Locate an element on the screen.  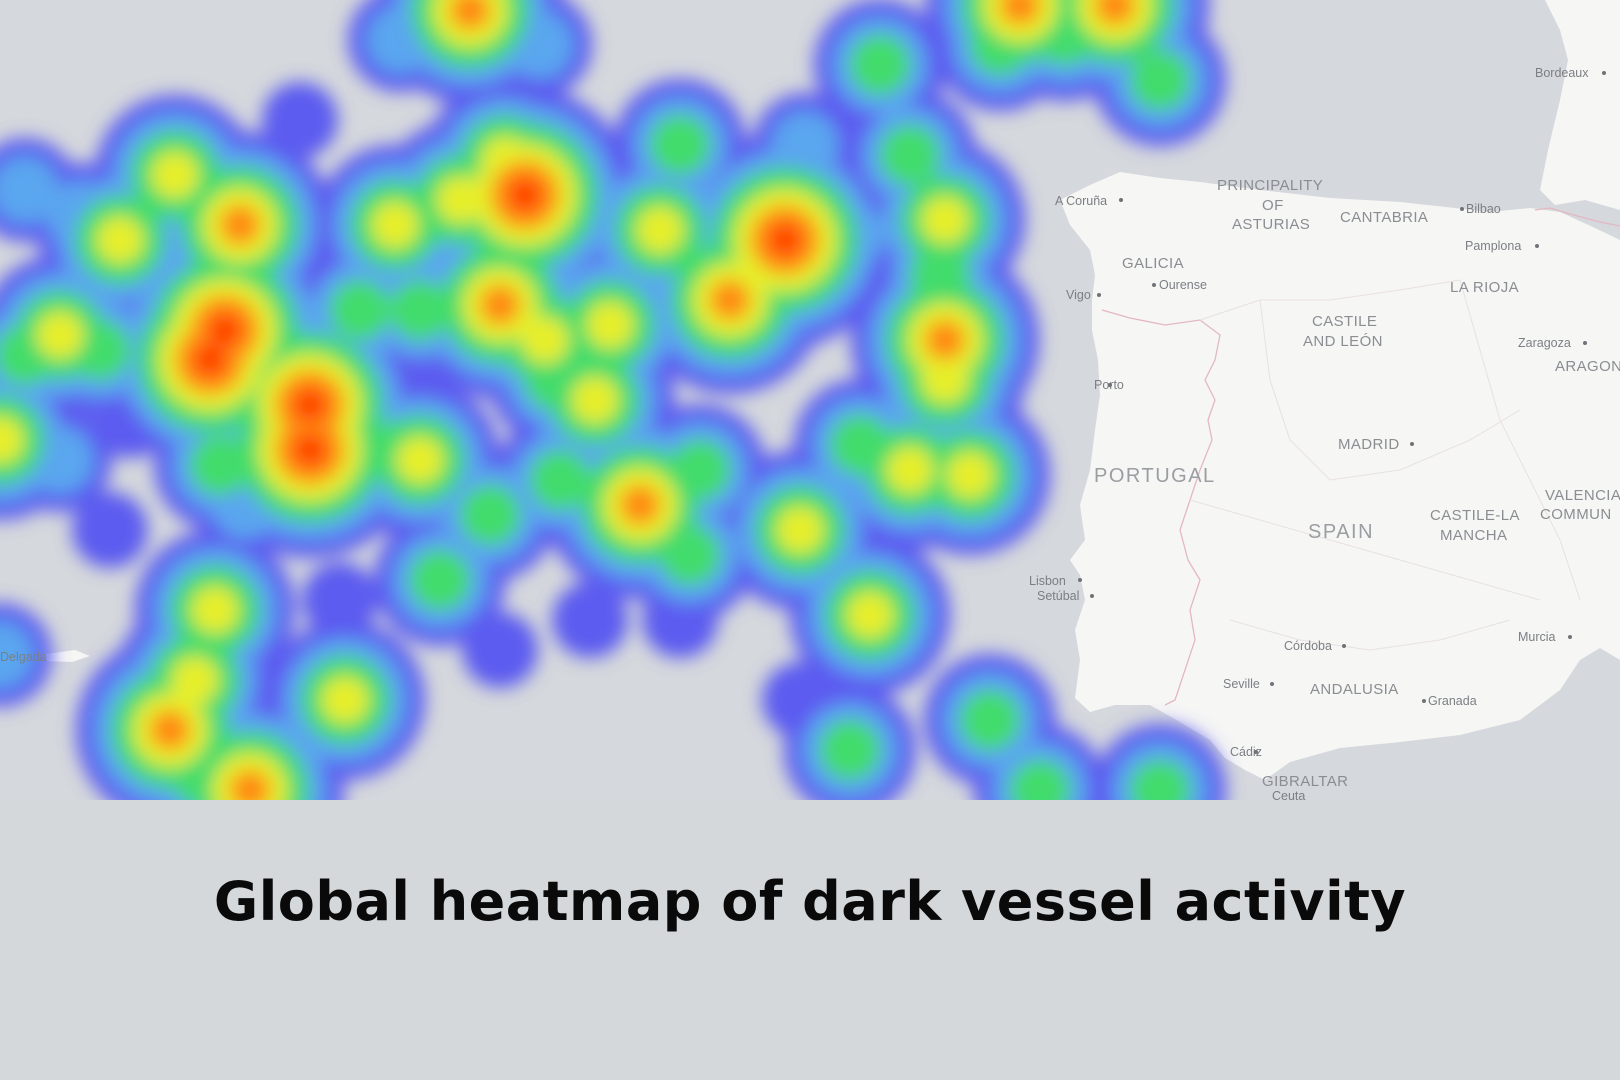
label-ourense: Ourense is located at coordinates (1183, 285).